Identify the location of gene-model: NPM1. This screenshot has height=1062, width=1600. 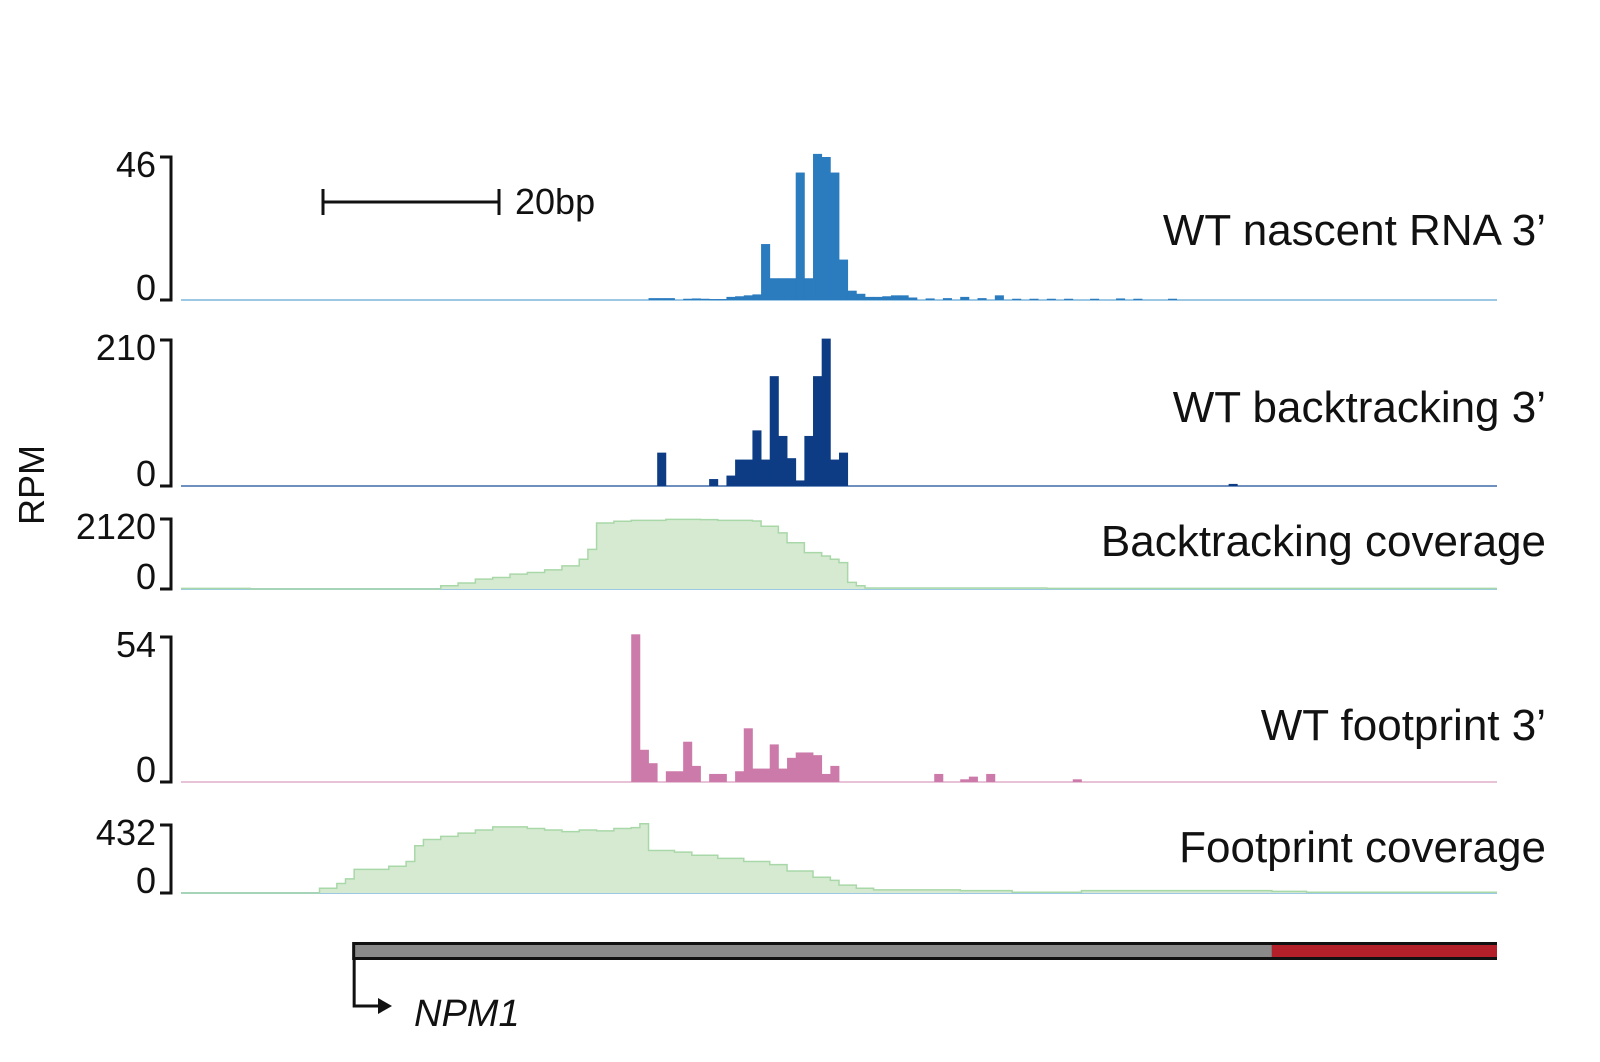
(924, 988).